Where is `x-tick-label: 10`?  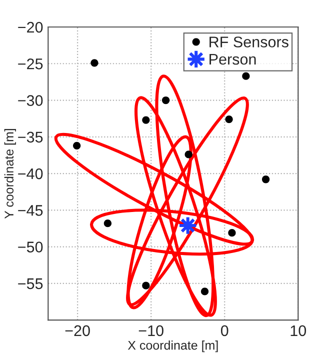
x-tick-label: 10 is located at coordinates (298, 330).